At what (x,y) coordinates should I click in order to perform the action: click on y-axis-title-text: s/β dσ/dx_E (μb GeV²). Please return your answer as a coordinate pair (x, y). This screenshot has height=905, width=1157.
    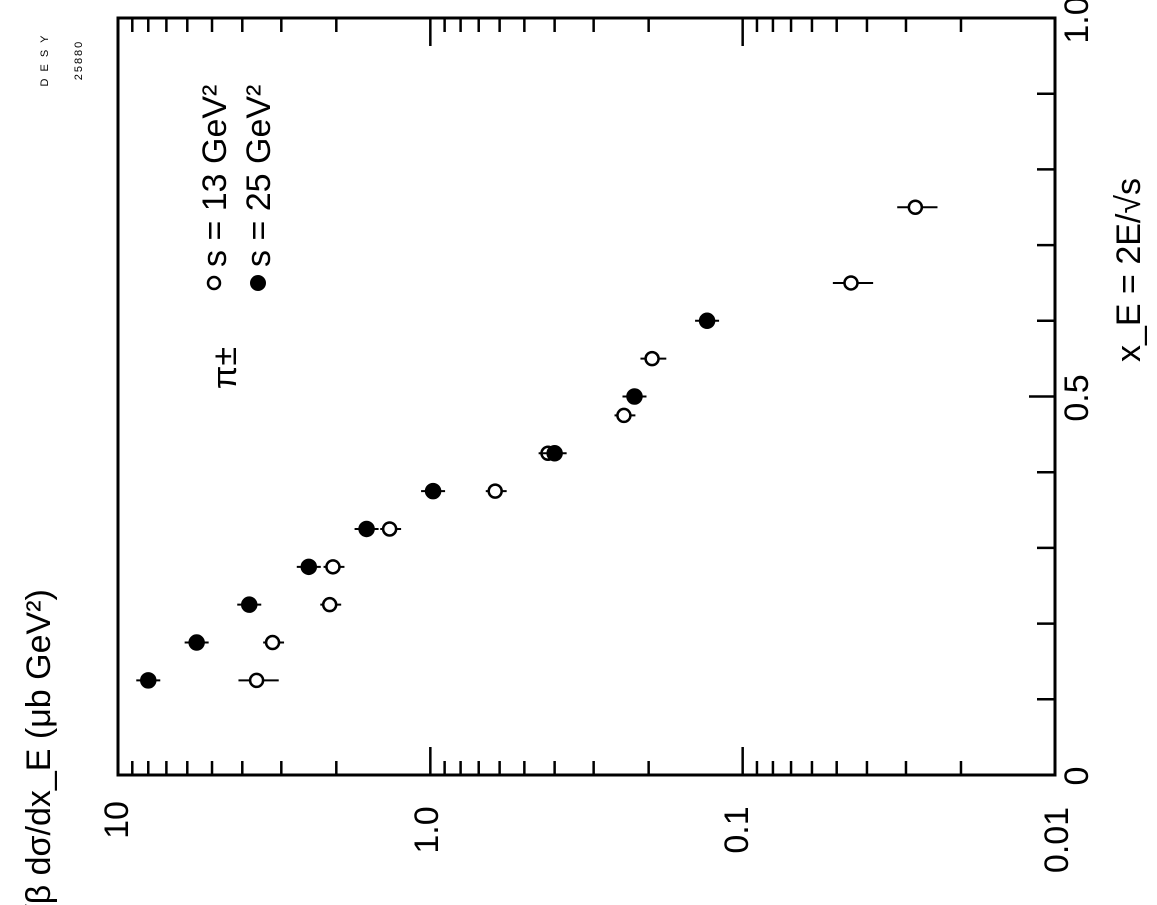
    Looking at the image, I should click on (39, 747).